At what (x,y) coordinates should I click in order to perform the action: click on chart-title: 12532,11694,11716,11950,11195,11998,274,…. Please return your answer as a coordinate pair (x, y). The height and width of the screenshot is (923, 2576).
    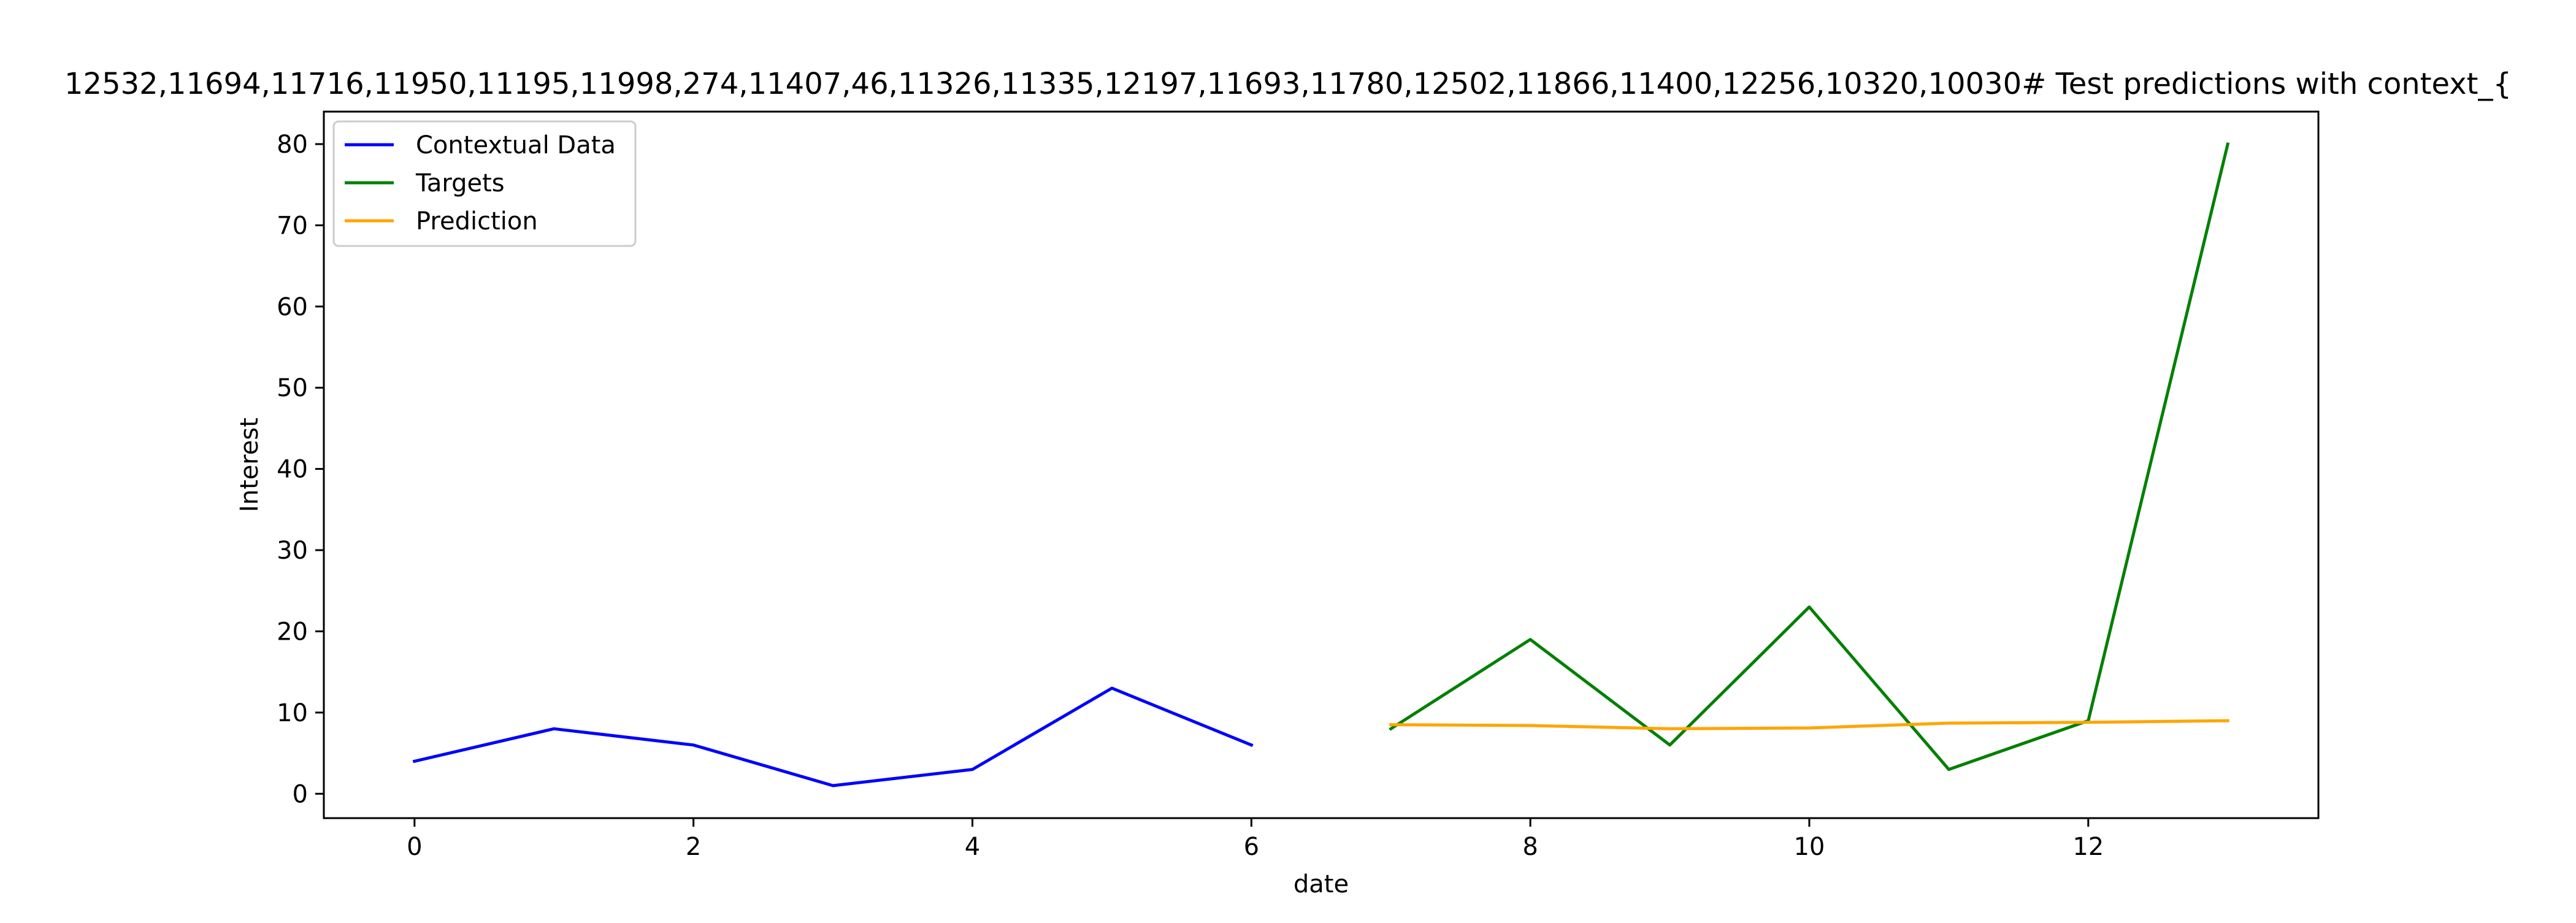
    Looking at the image, I should click on (1288, 84).